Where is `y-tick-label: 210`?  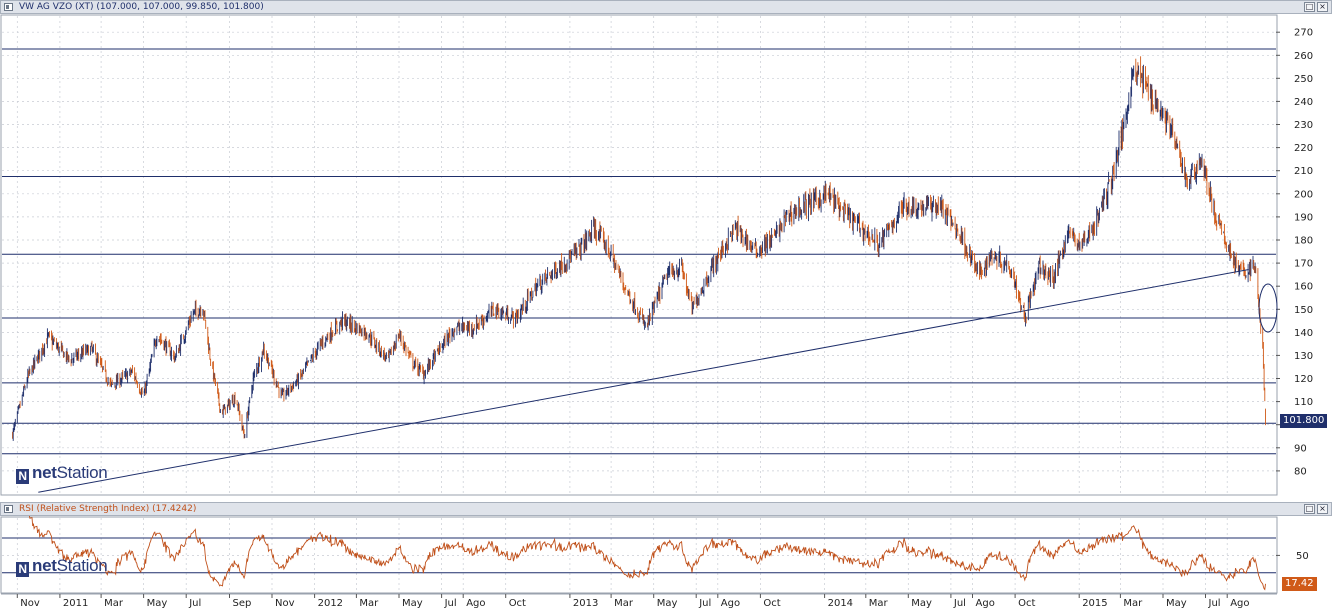 y-tick-label: 210 is located at coordinates (1303, 171).